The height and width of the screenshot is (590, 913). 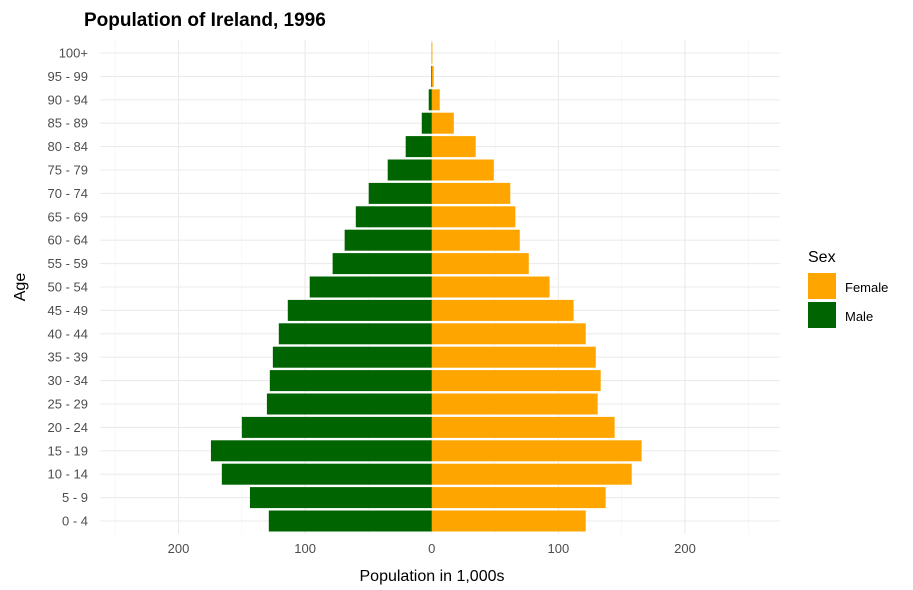 I want to click on legend-swatch-male, so click(x=822, y=315).